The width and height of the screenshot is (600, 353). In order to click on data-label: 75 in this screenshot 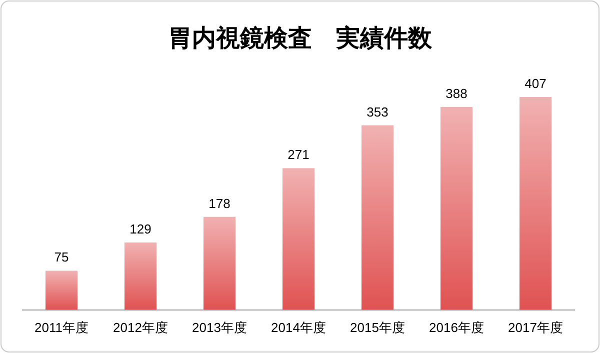, I will do `click(61, 257)`.